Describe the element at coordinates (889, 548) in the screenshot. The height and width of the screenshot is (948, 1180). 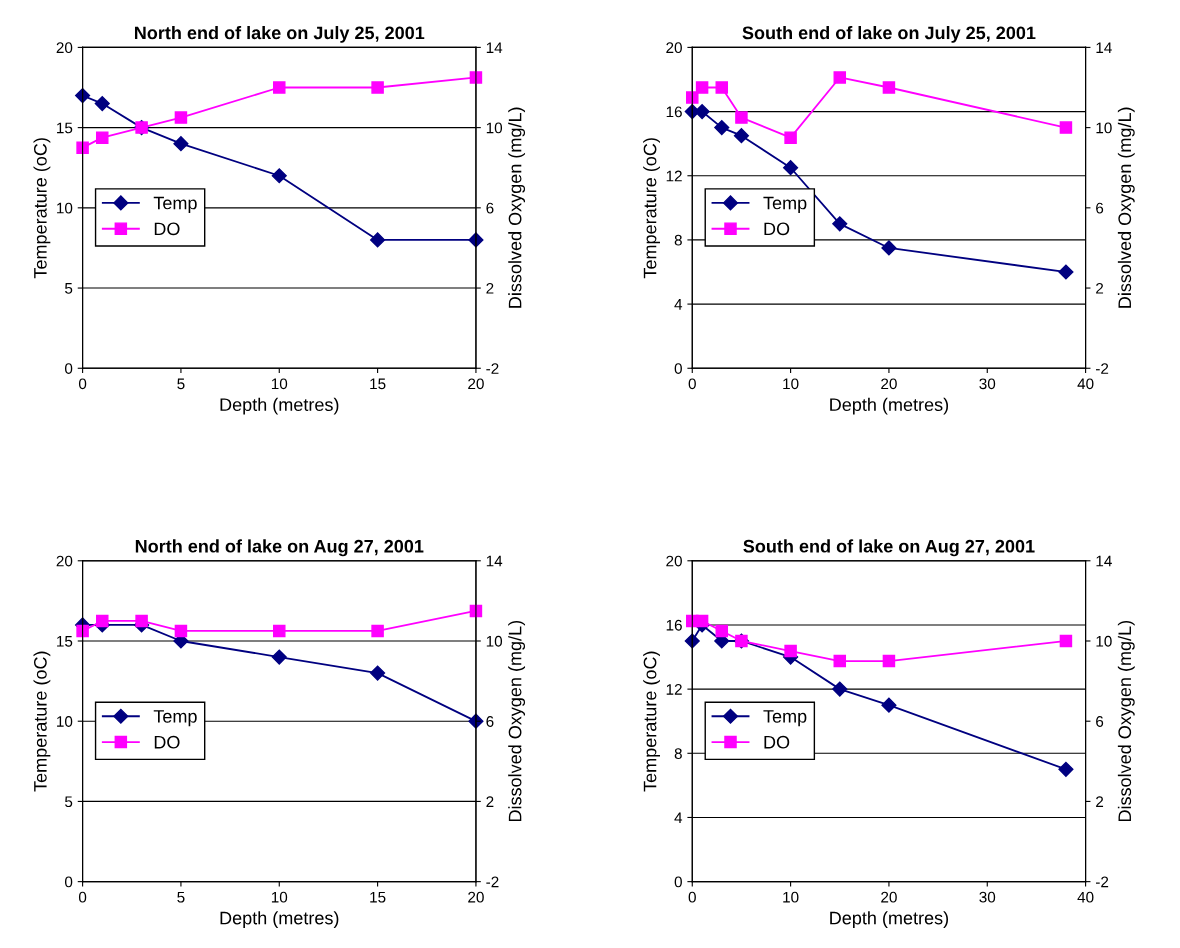
I see `chart-title: South end of lake on Aug 27, 2001` at that location.